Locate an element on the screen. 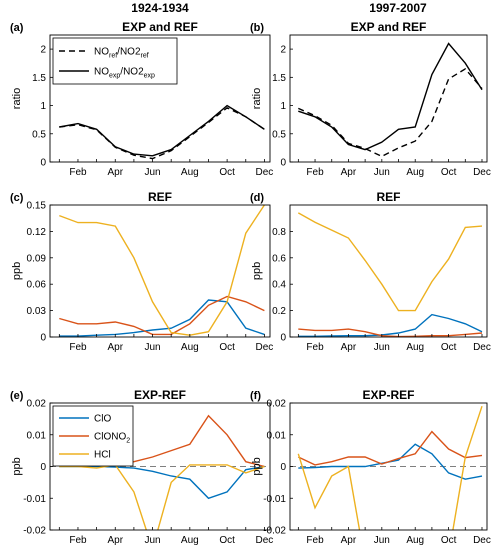 The height and width of the screenshot is (551, 500). panel-tag: (a) is located at coordinates (17, 28).